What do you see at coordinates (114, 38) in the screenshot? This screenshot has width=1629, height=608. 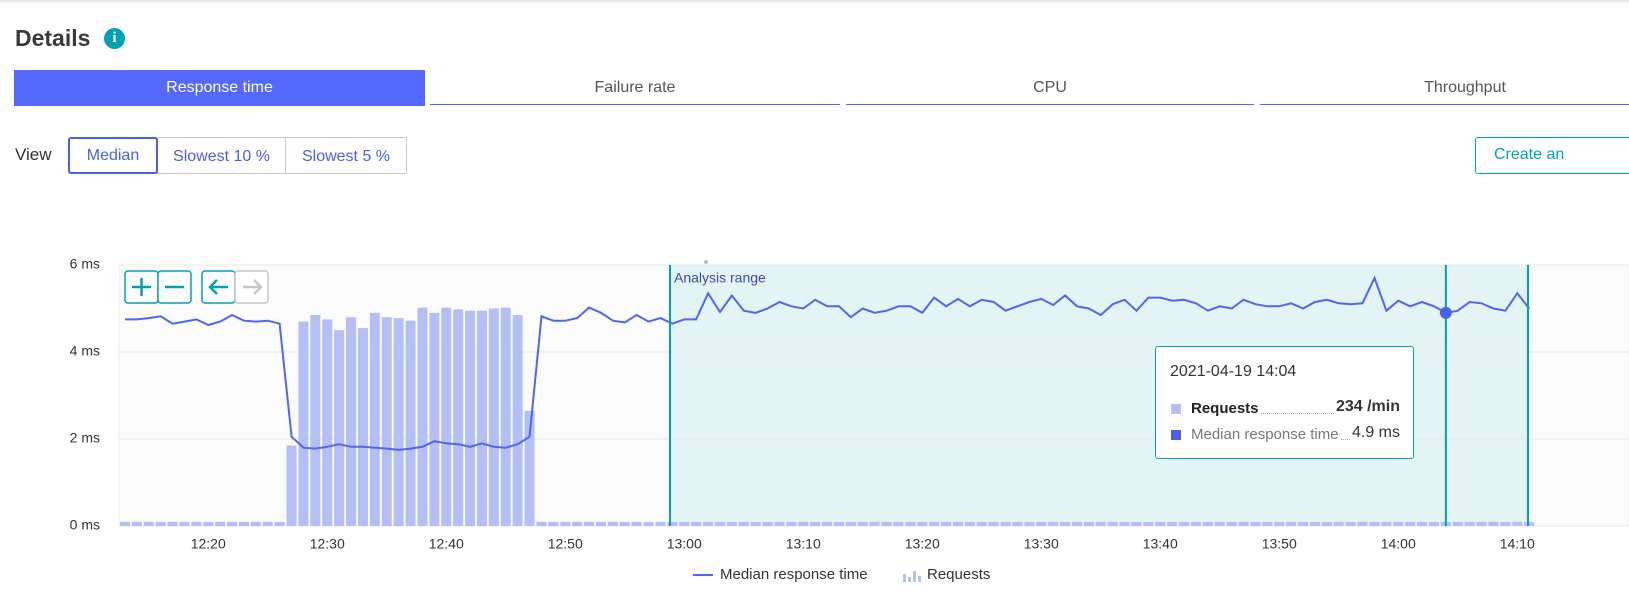 I see `info-icon: i` at bounding box center [114, 38].